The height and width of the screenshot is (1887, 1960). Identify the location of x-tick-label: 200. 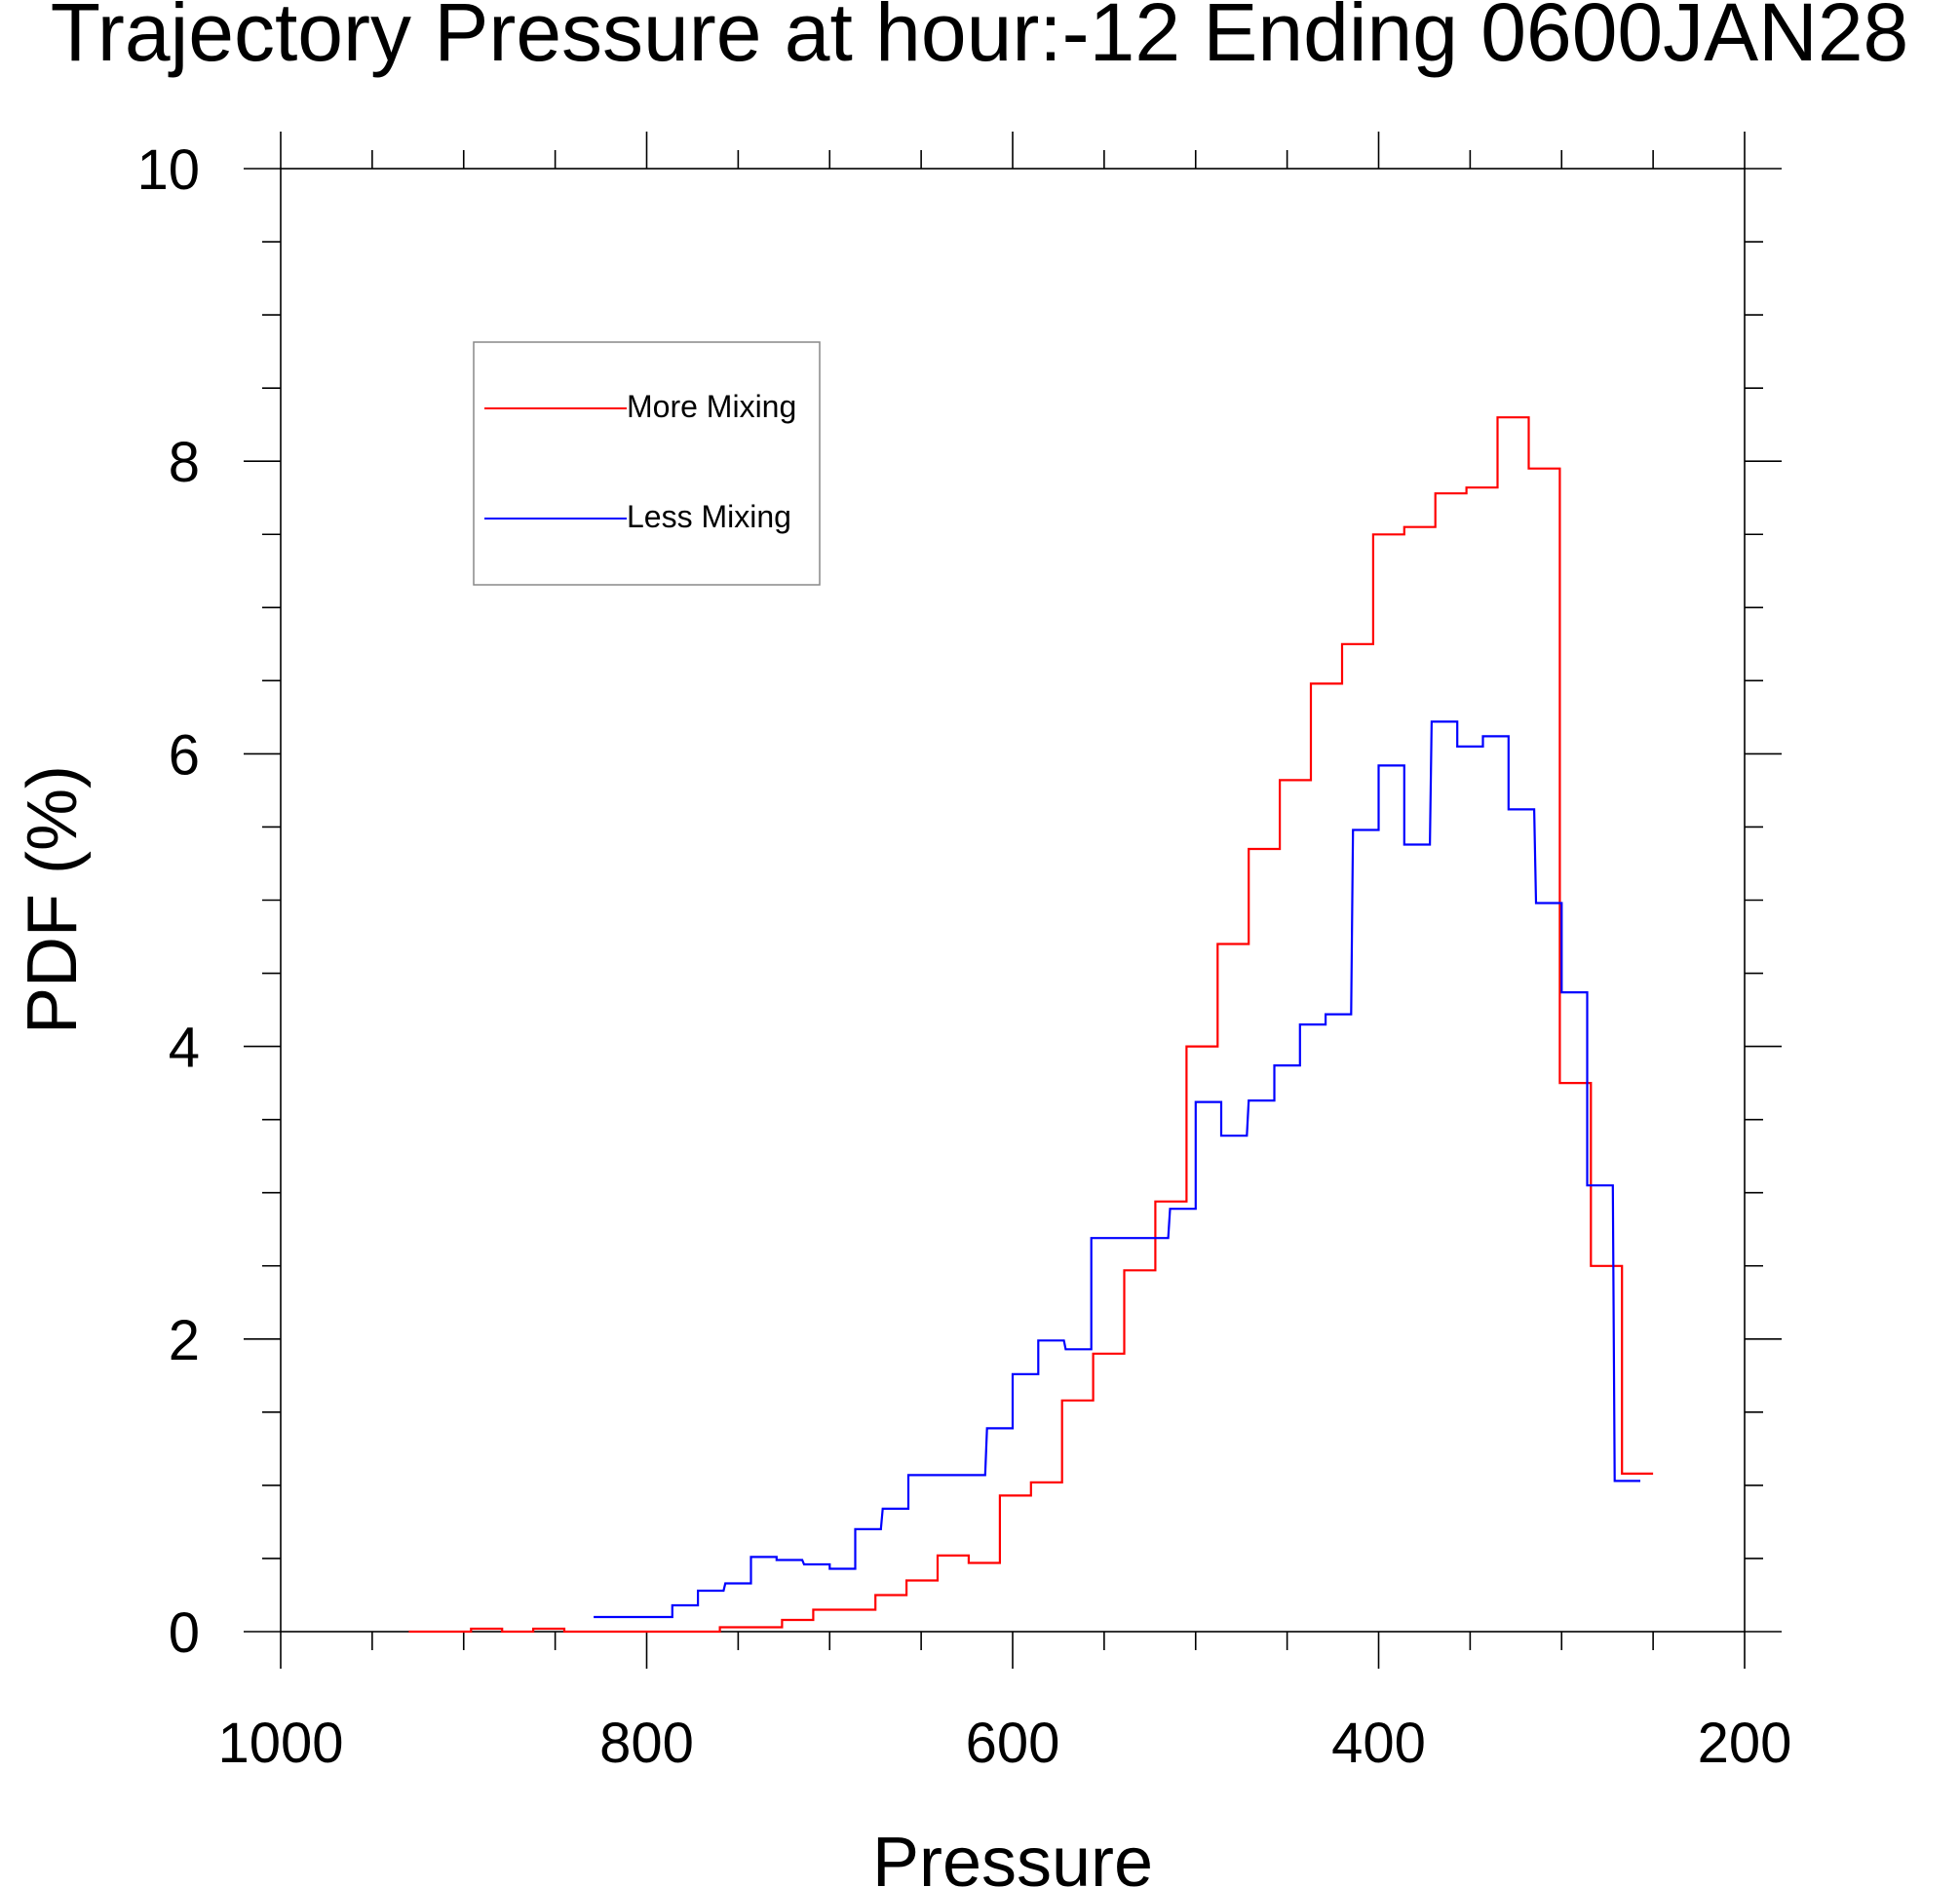
(1745, 1743).